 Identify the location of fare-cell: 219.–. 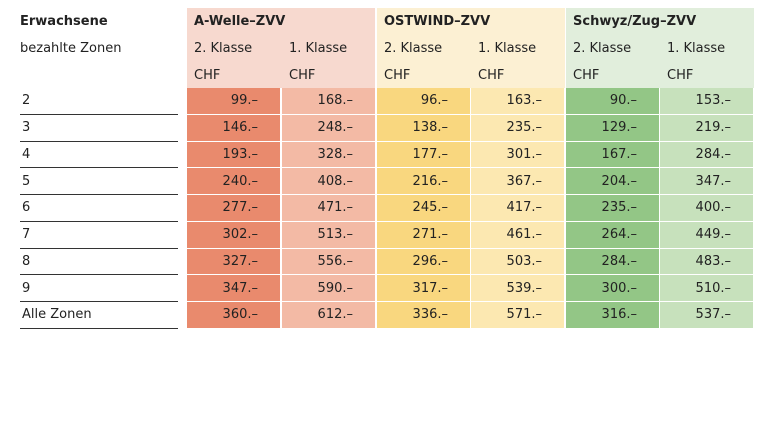
(706, 127).